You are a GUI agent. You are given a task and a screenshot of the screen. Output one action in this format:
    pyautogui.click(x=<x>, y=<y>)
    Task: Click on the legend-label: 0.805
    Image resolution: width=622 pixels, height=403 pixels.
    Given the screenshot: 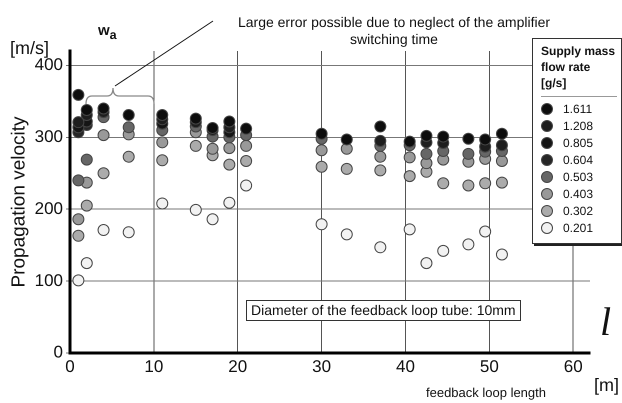 What is the action you would take?
    pyautogui.click(x=578, y=143)
    